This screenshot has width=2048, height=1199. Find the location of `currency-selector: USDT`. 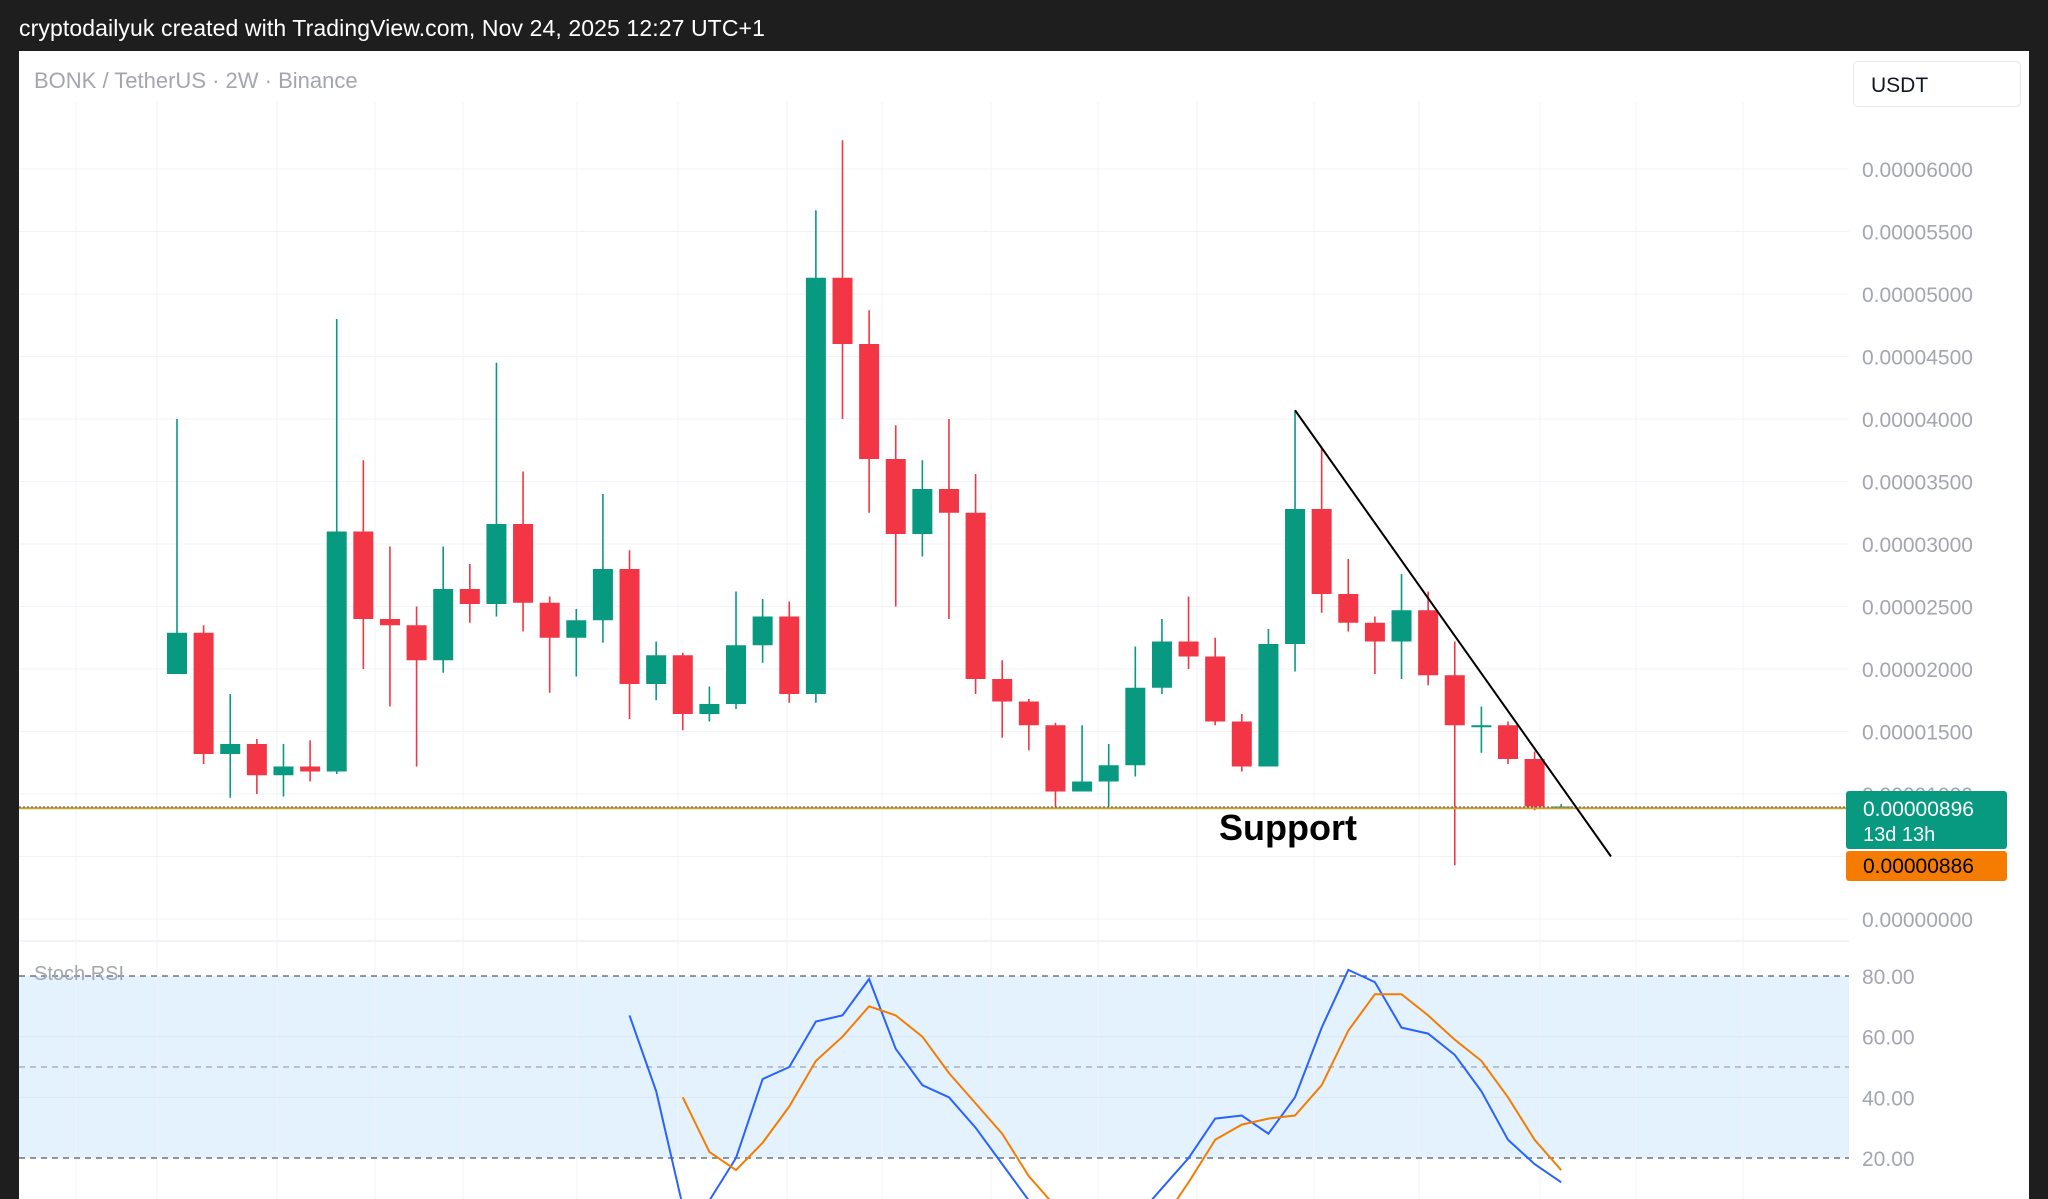

currency-selector: USDT is located at coordinates (1937, 84).